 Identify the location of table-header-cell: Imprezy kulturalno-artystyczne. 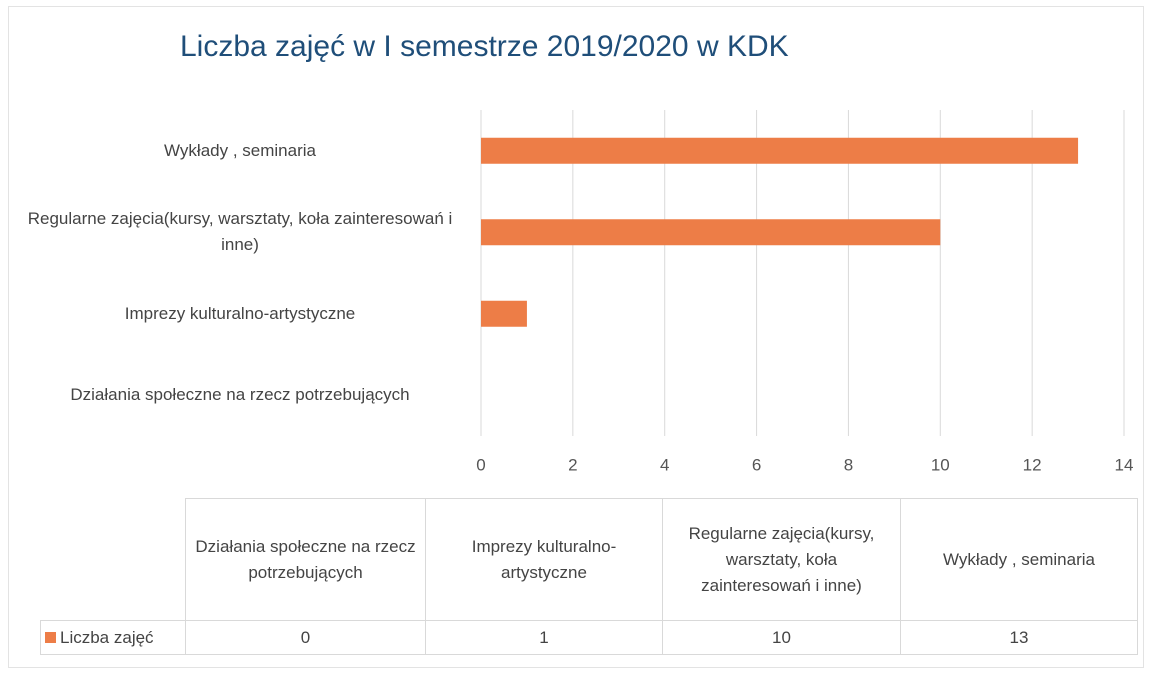
(544, 559).